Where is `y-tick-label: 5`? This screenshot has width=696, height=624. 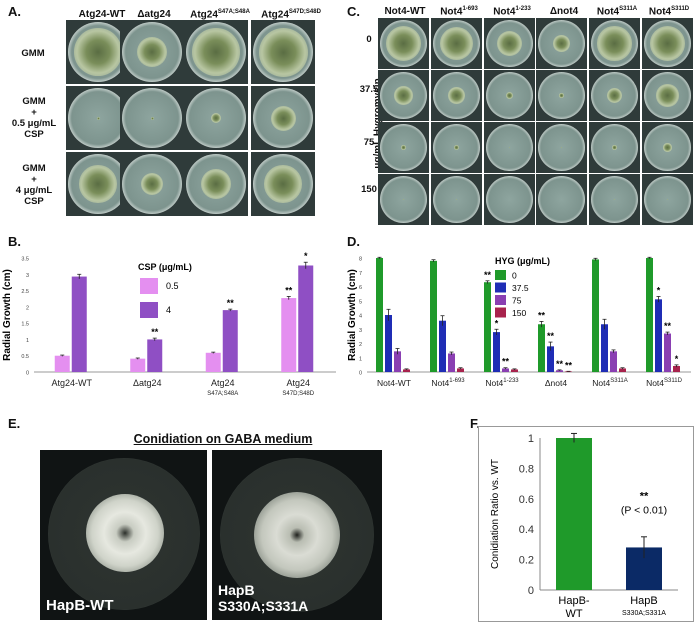 y-tick-label: 5 is located at coordinates (360, 302).